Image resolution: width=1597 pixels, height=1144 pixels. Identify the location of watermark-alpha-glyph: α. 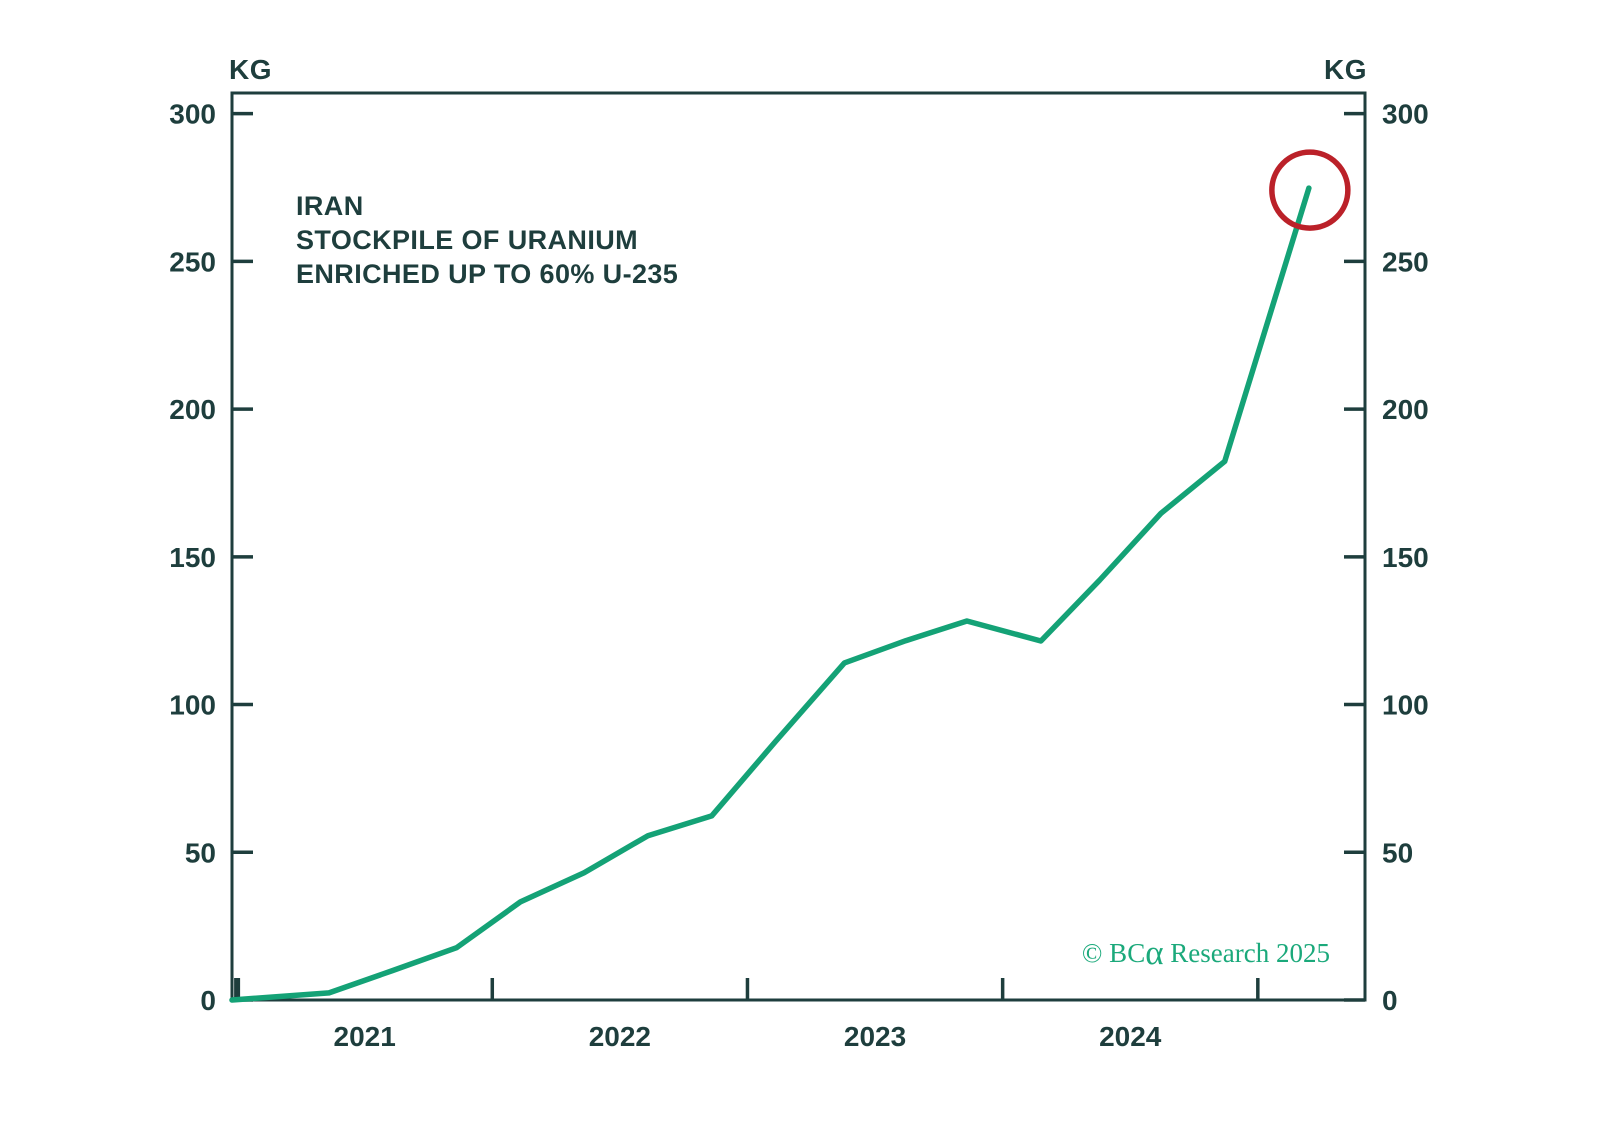
(1154, 952).